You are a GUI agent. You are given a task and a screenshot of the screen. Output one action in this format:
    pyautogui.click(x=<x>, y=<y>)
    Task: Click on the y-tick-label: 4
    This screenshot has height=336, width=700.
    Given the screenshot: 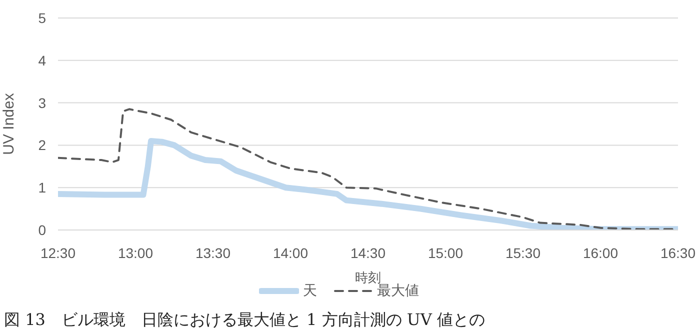 What is the action you would take?
    pyautogui.click(x=42, y=60)
    